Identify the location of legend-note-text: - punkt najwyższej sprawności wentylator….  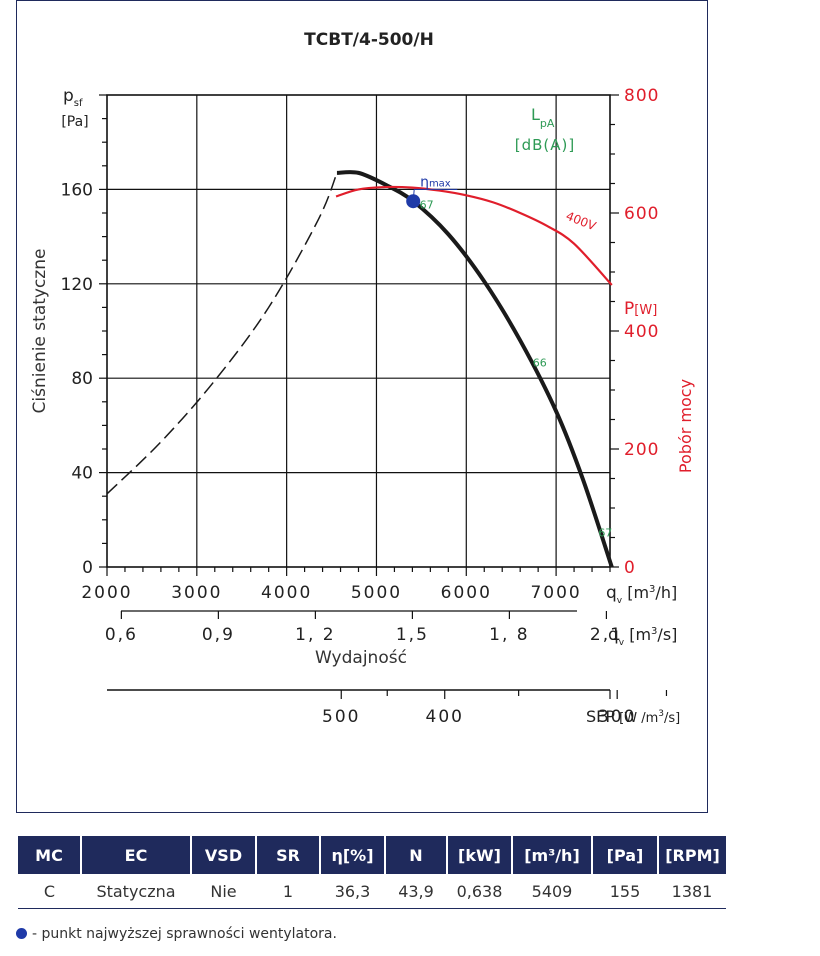
(184, 934).